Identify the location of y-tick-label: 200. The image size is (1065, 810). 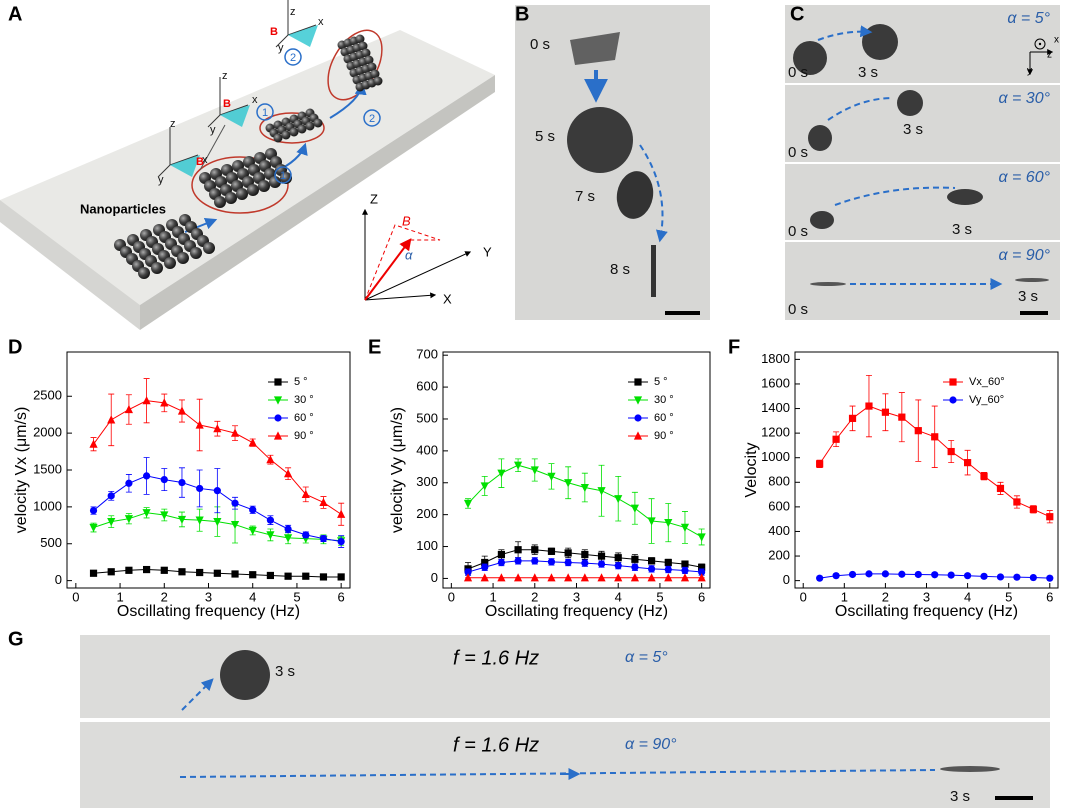
(779, 554).